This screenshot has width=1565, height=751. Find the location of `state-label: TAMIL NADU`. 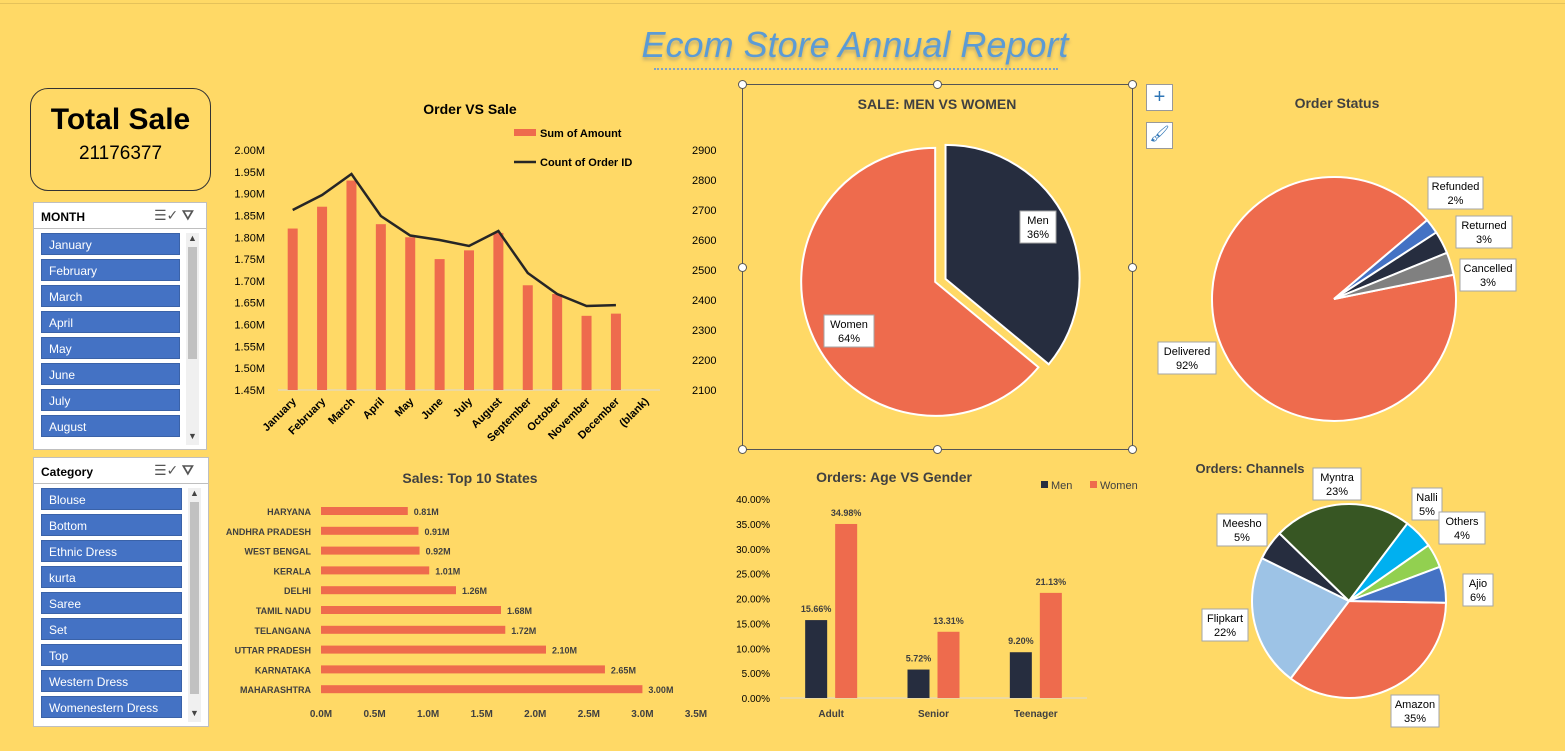

state-label: TAMIL NADU is located at coordinates (283, 611).